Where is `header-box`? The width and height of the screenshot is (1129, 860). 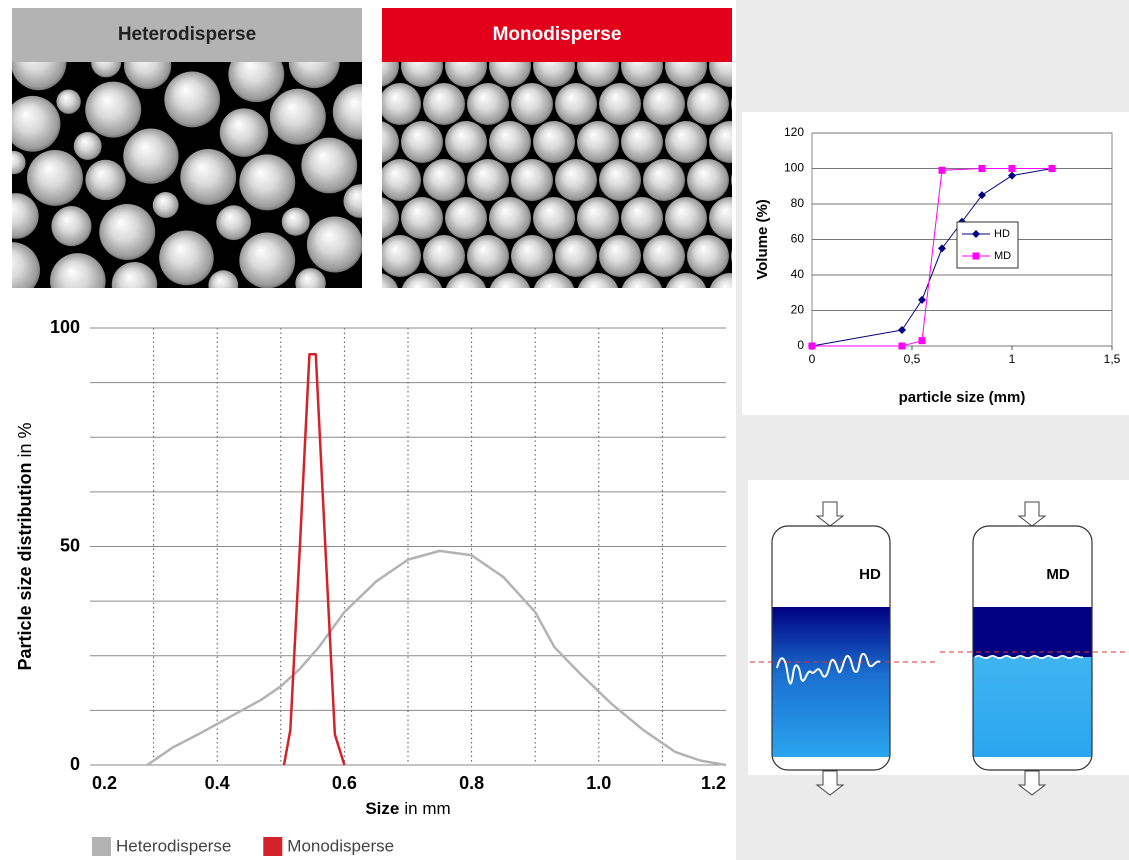
header-box is located at coordinates (187, 35).